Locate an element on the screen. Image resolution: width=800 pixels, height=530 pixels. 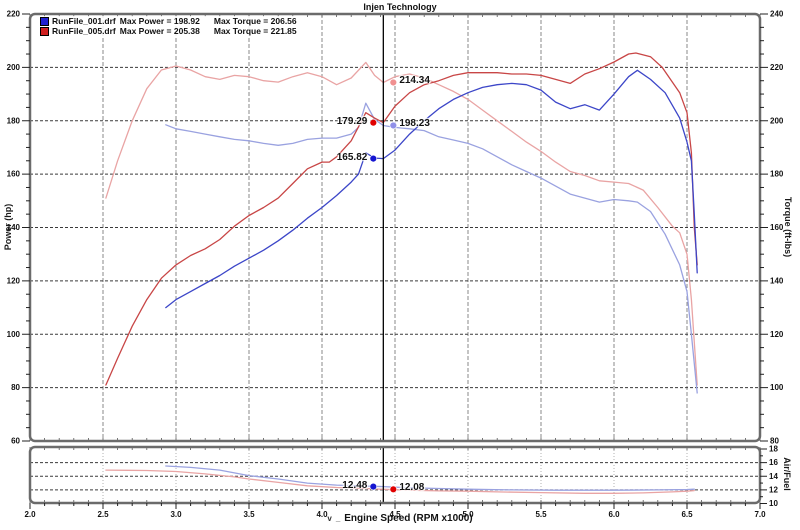
svg-text: 4.0 is located at coordinates (322, 514).